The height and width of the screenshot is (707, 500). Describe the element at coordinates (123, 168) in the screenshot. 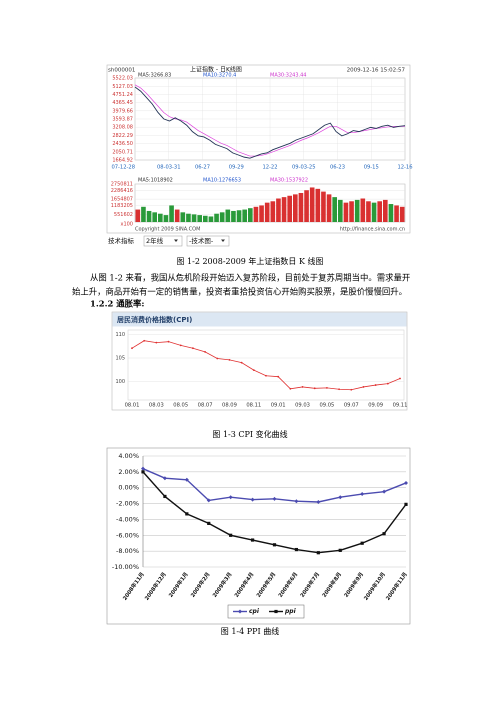

I see `x-tick-label: 07-12-28` at that location.